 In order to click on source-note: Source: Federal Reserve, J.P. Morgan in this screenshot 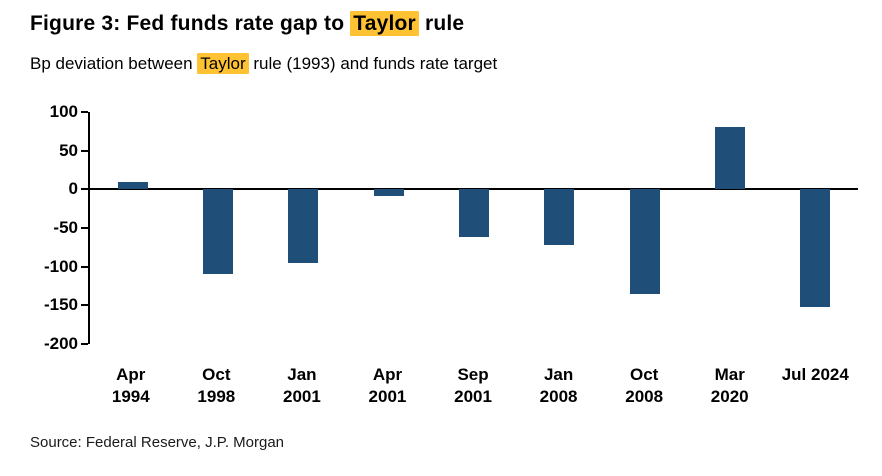, I will do `click(157, 442)`.